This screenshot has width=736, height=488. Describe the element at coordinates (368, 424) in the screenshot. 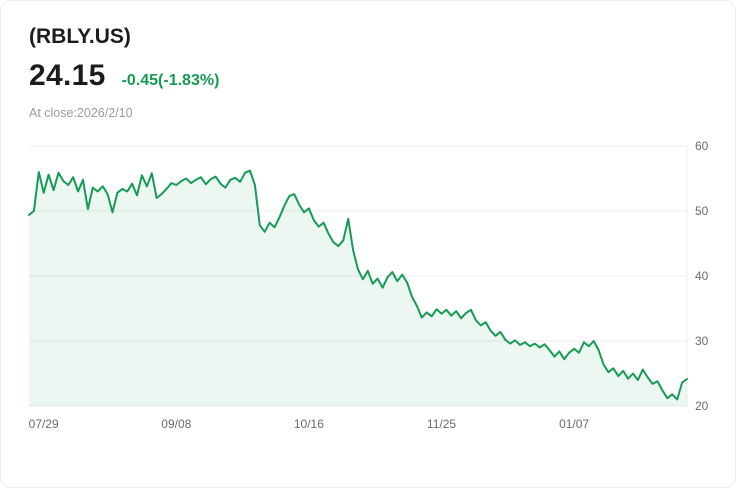

I see `x-axis-labels: 07/29 09/08 10/16 11/25 01/07` at that location.